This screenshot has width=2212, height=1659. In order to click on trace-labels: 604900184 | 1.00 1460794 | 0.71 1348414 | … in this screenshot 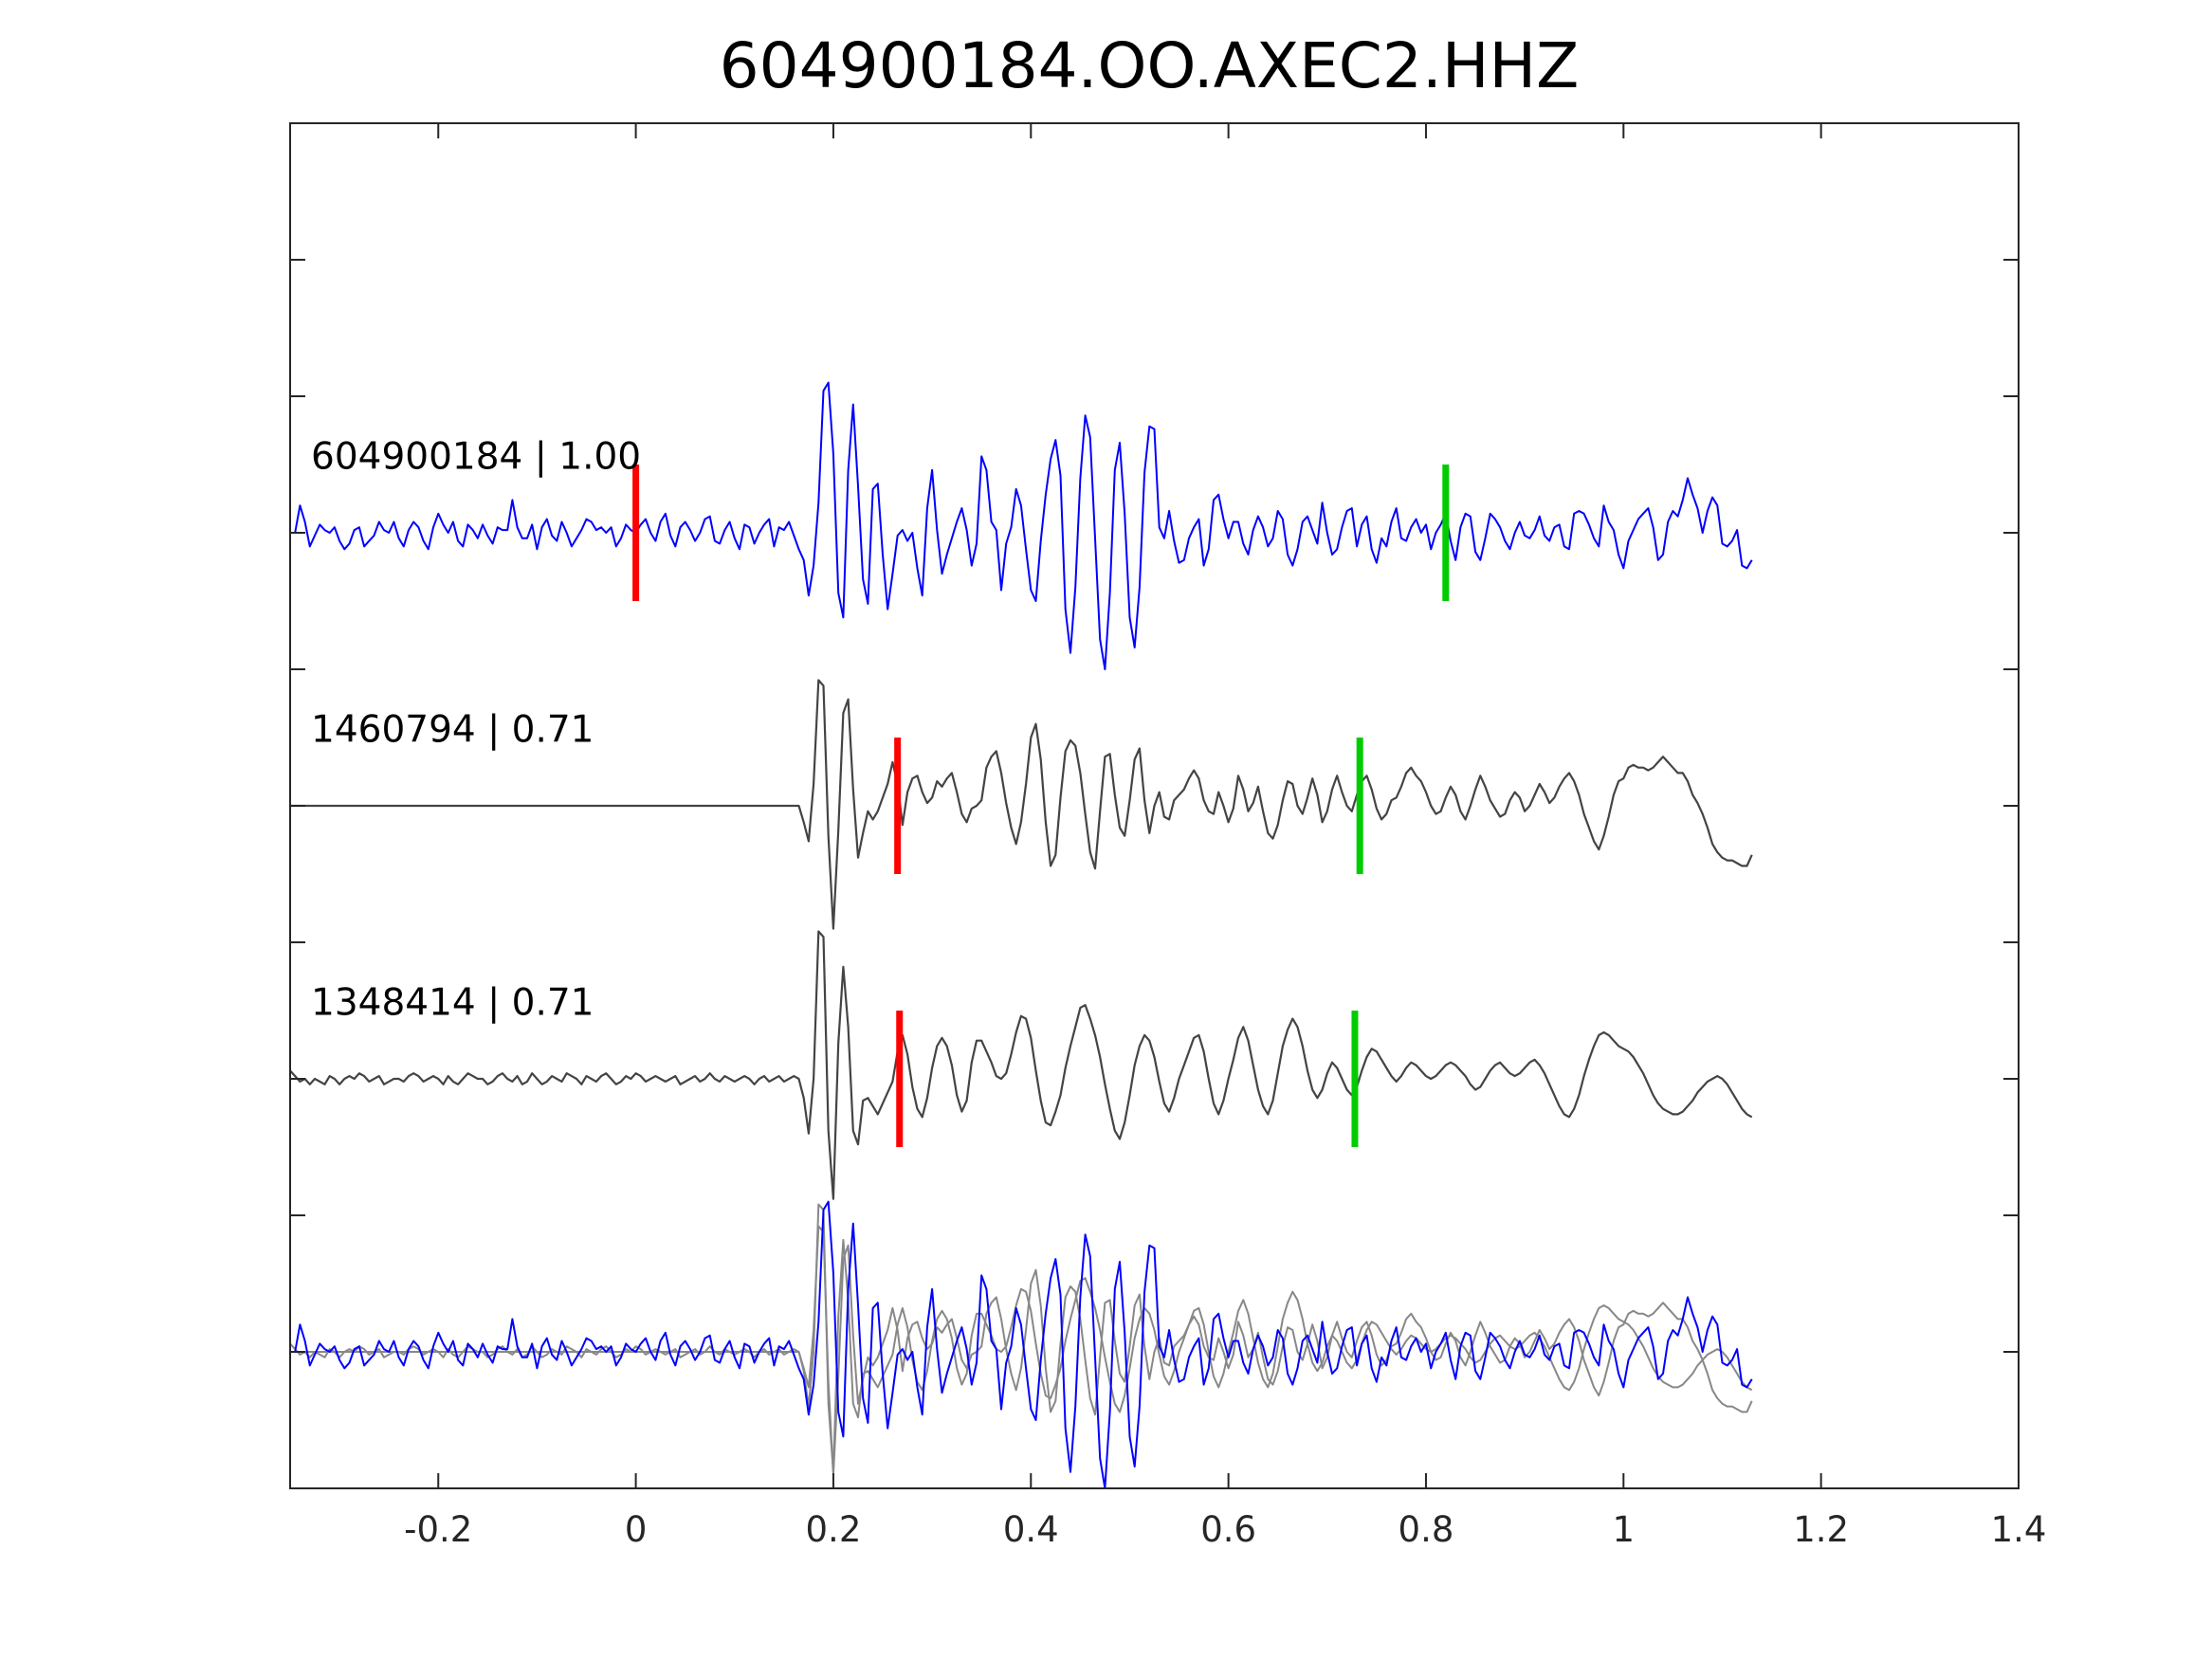, I will do `click(476, 729)`.